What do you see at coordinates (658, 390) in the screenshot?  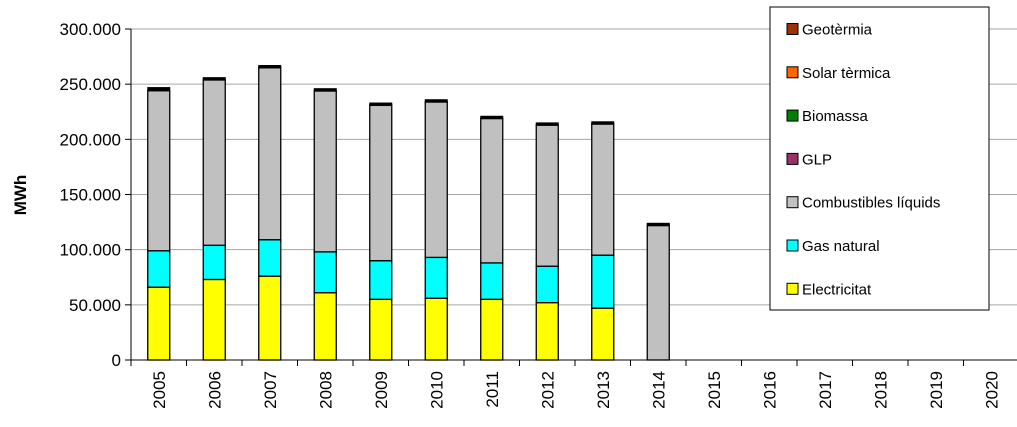 I see `x-tick-label: 2014` at bounding box center [658, 390].